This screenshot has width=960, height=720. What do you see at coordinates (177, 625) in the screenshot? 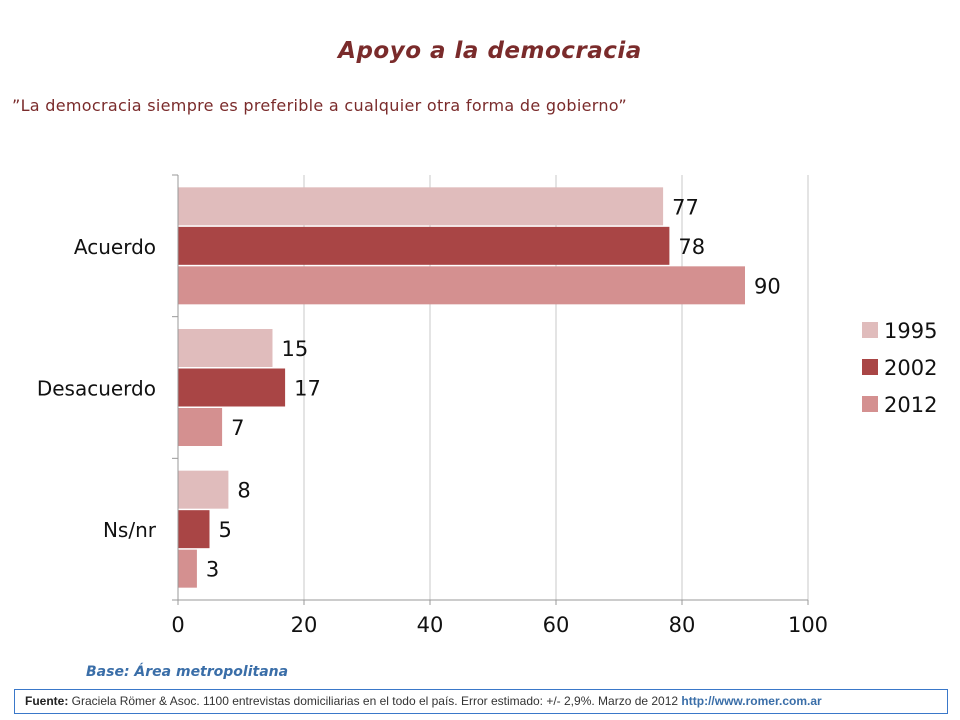
I see `x-tick-label: 0` at bounding box center [177, 625].